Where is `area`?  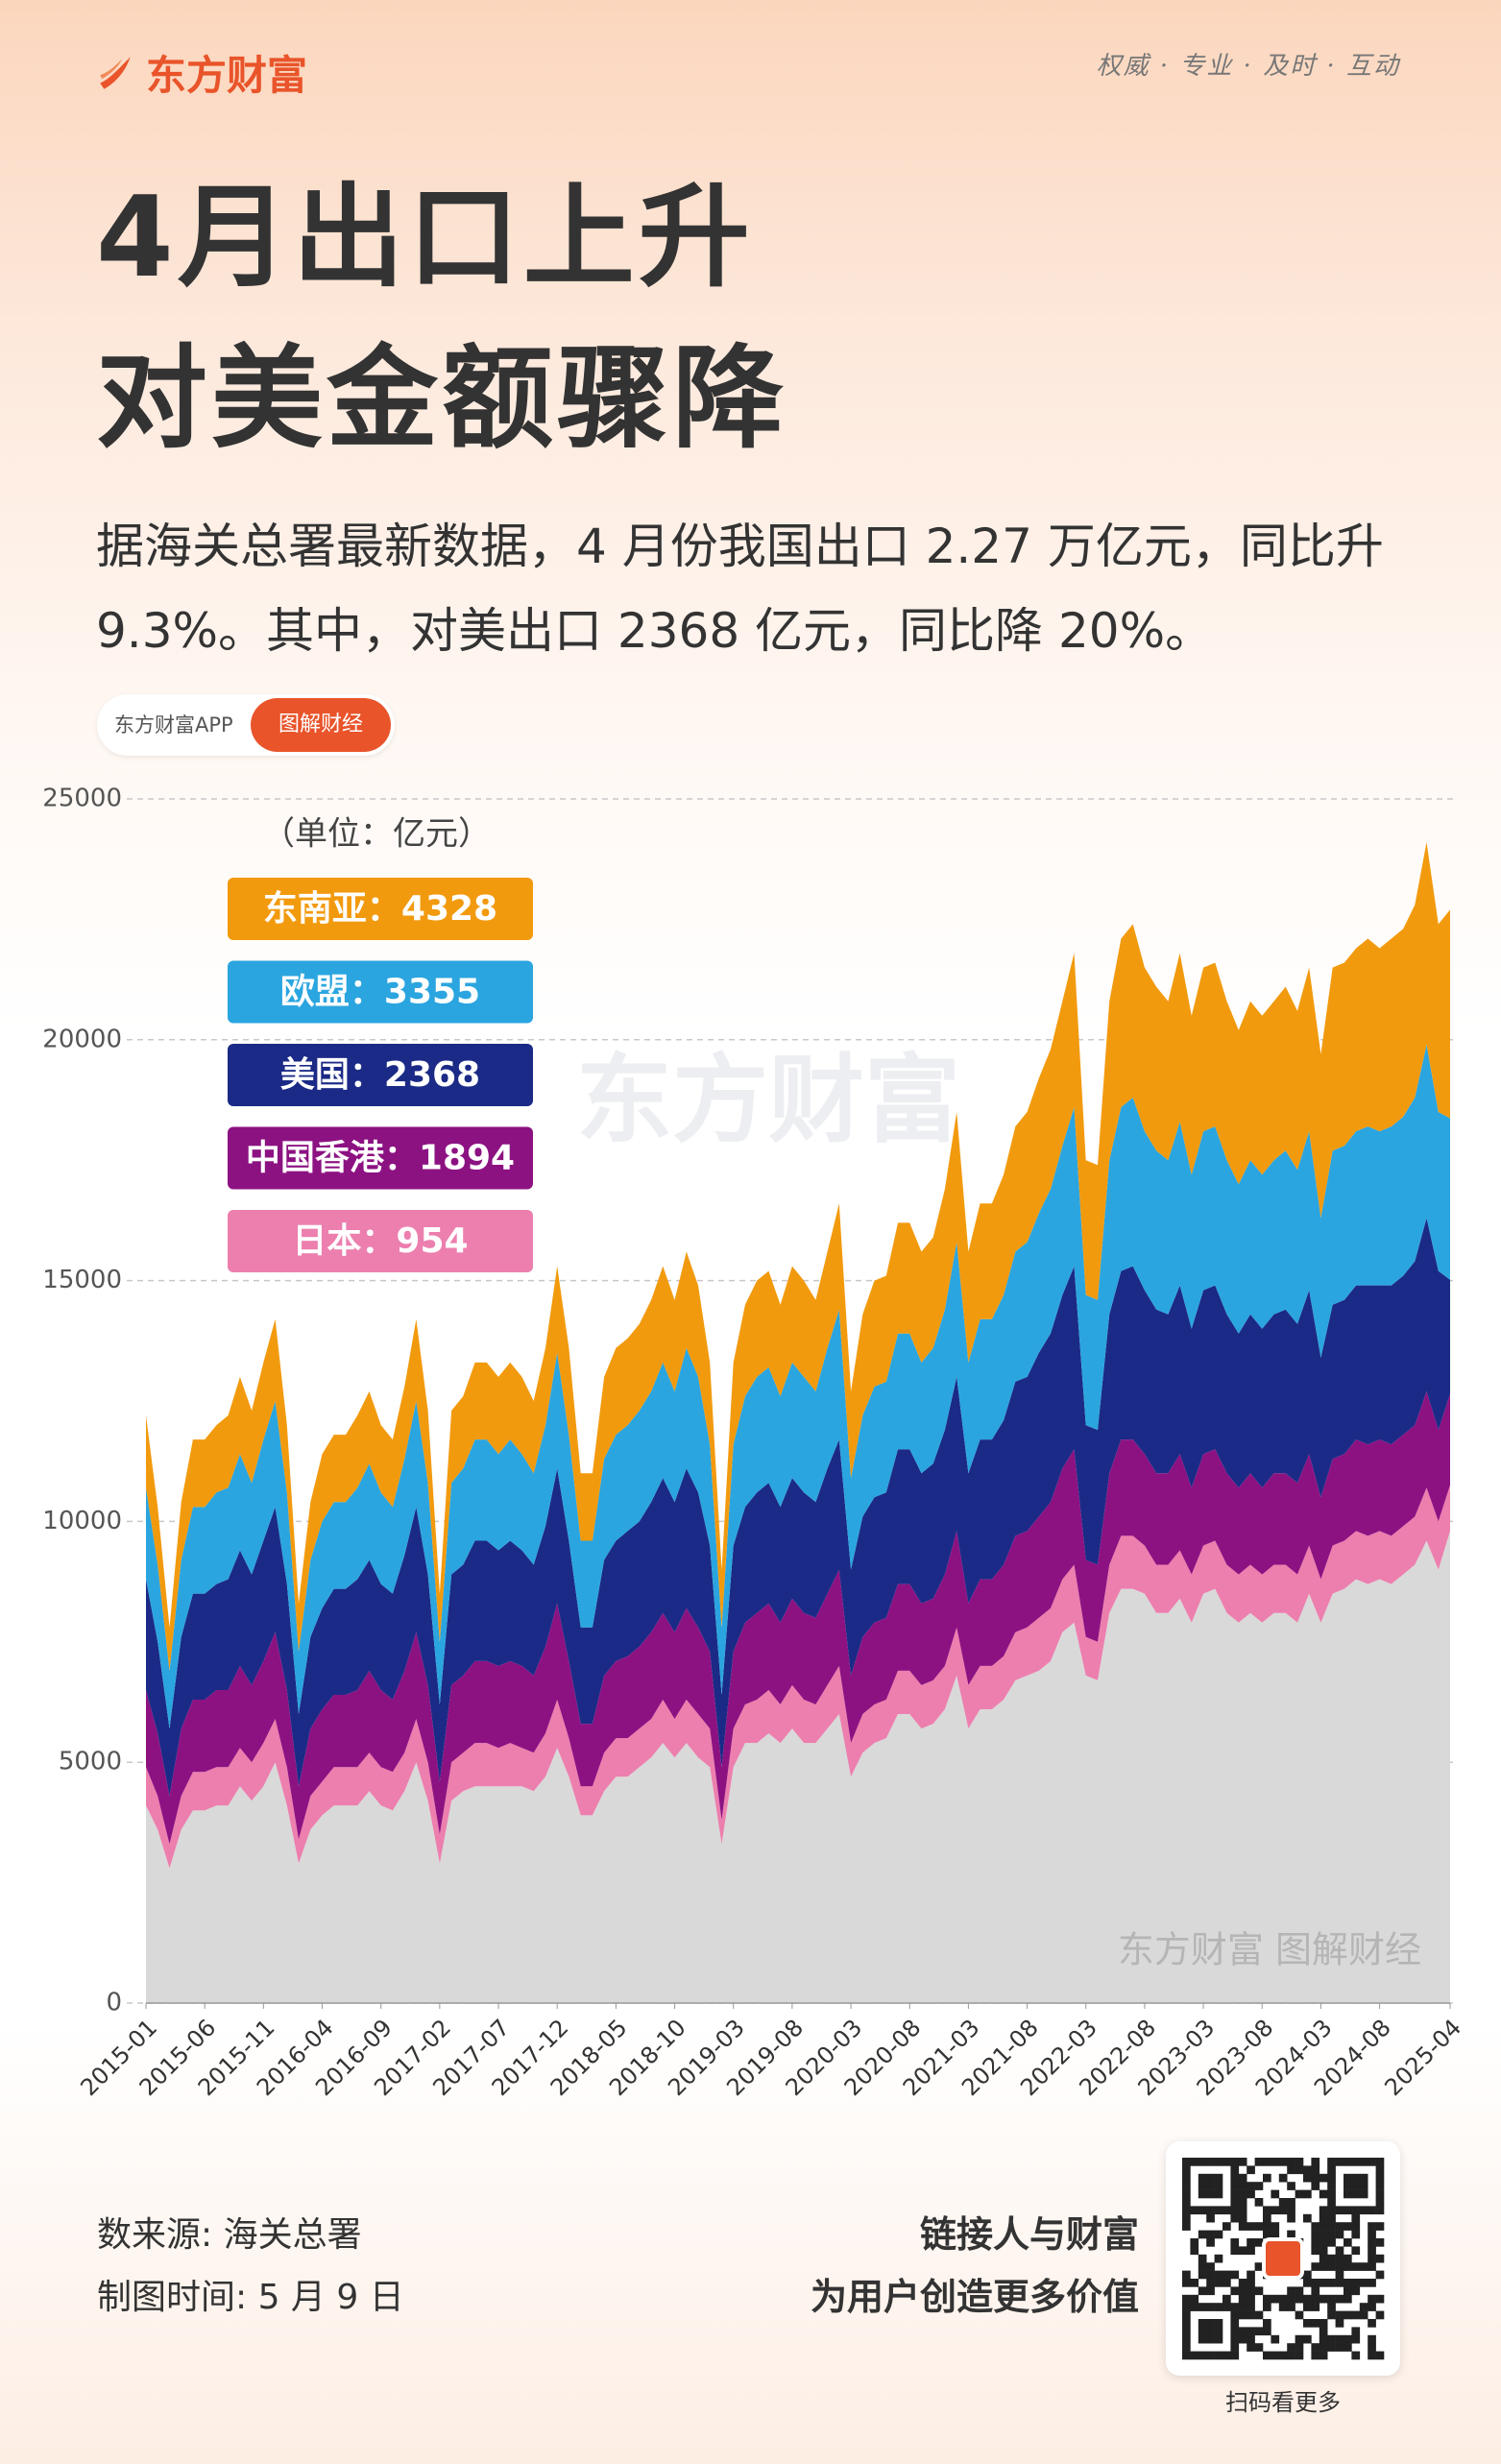 area is located at coordinates (798, 1677).